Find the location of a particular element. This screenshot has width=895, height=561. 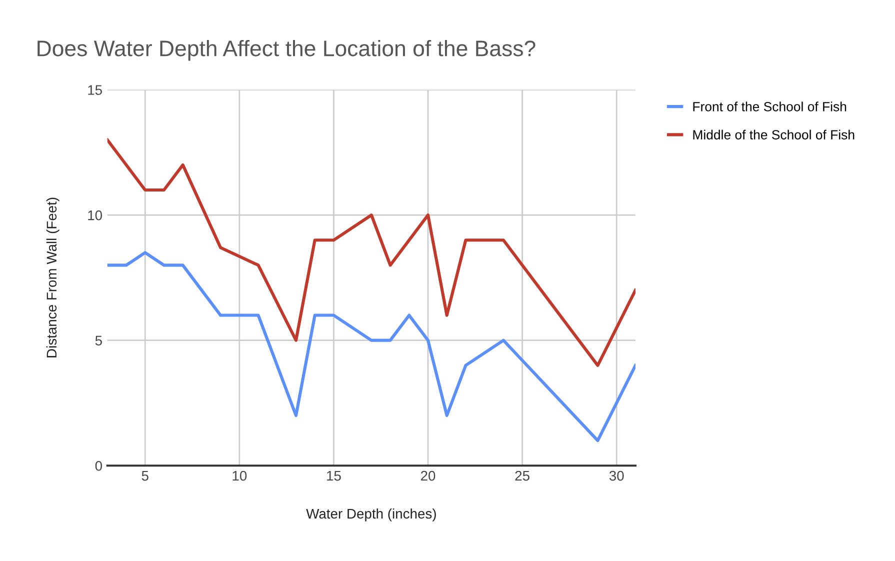

x-tick-label: 5 is located at coordinates (145, 476).